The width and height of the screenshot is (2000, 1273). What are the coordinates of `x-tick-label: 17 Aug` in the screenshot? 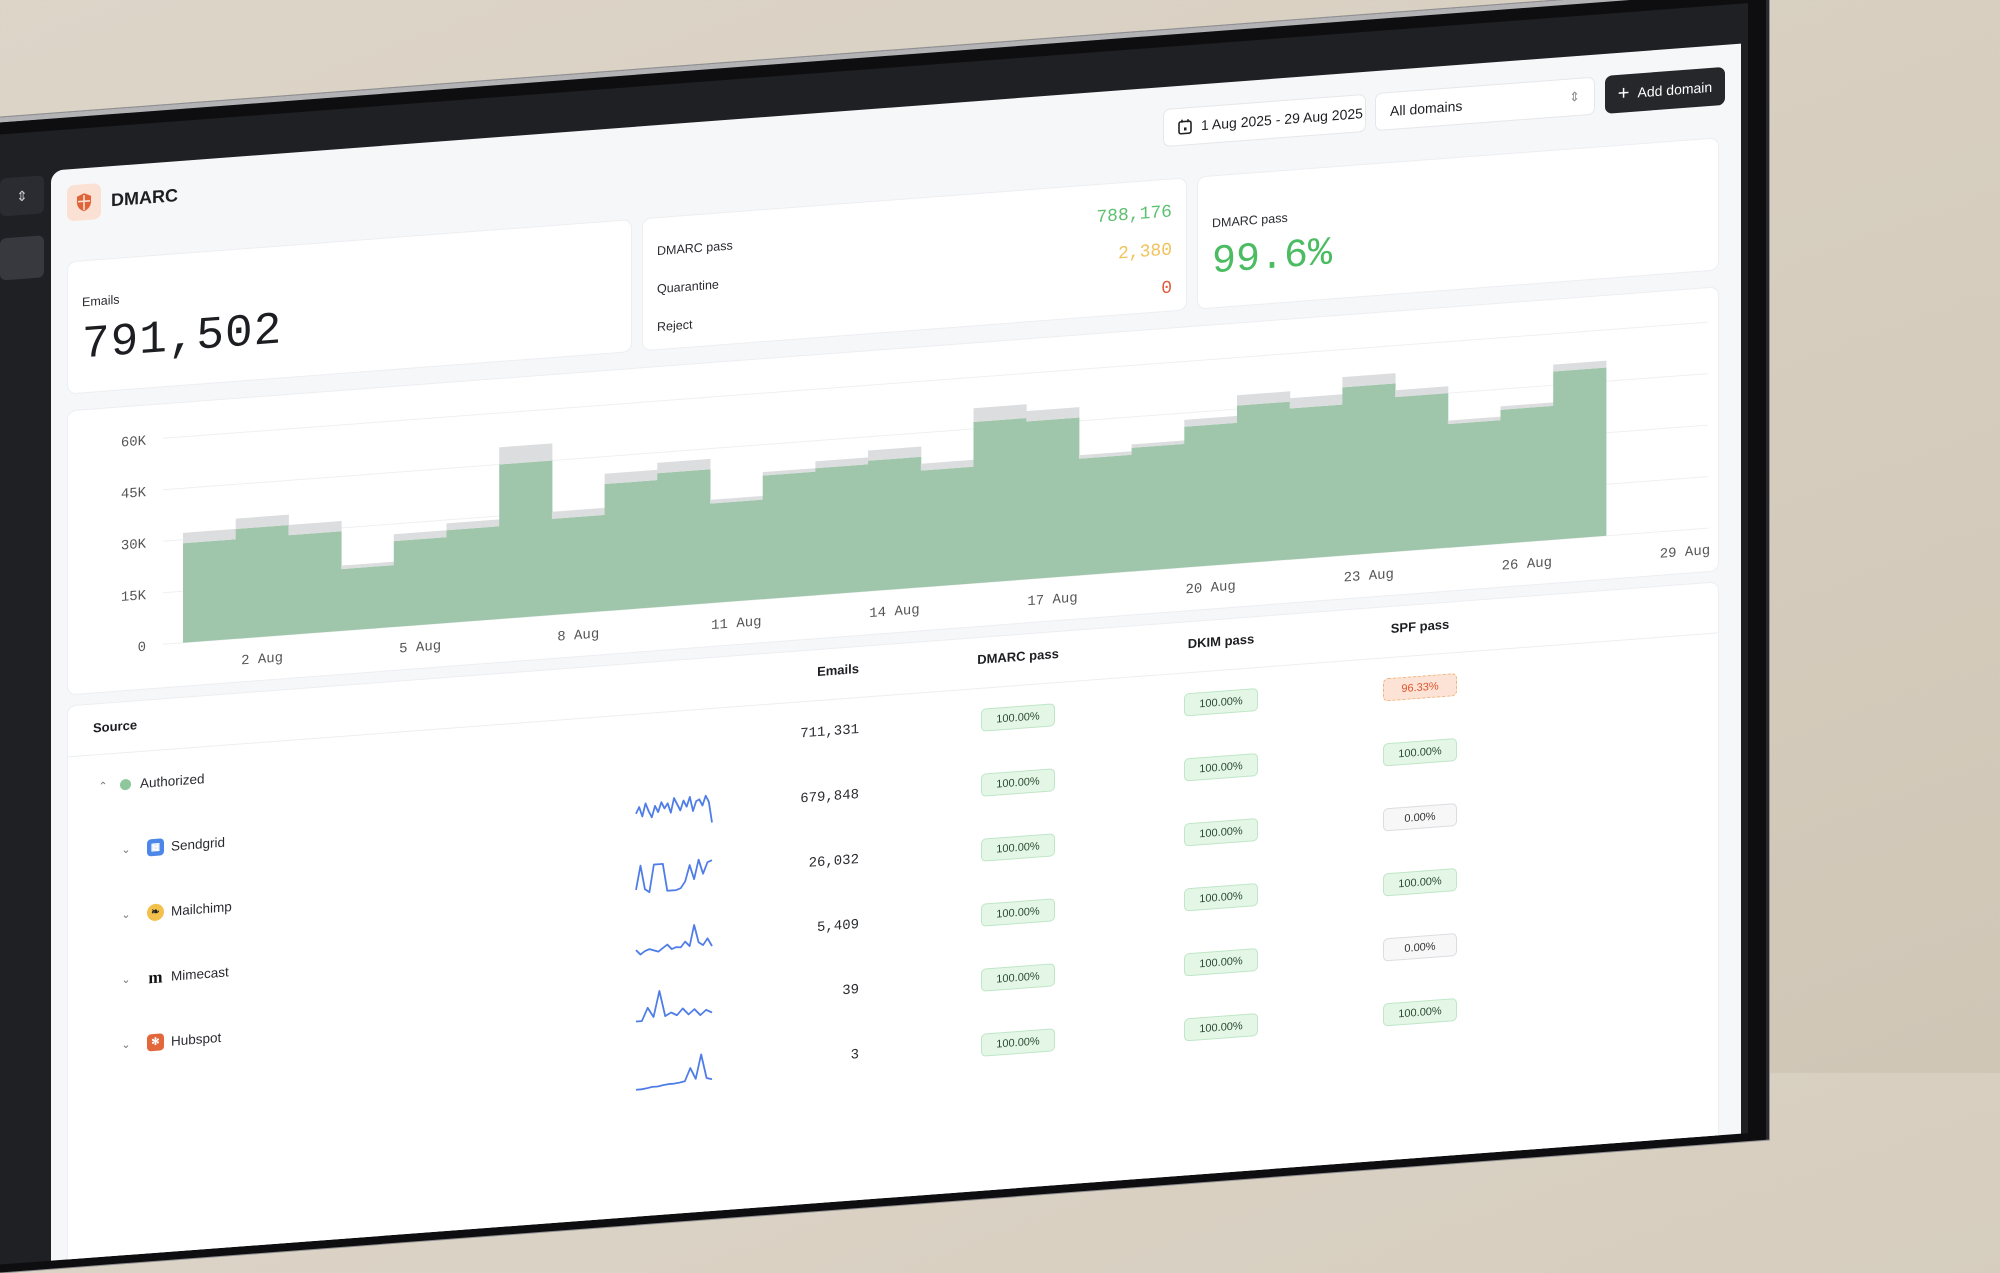 It's located at (1052, 601).